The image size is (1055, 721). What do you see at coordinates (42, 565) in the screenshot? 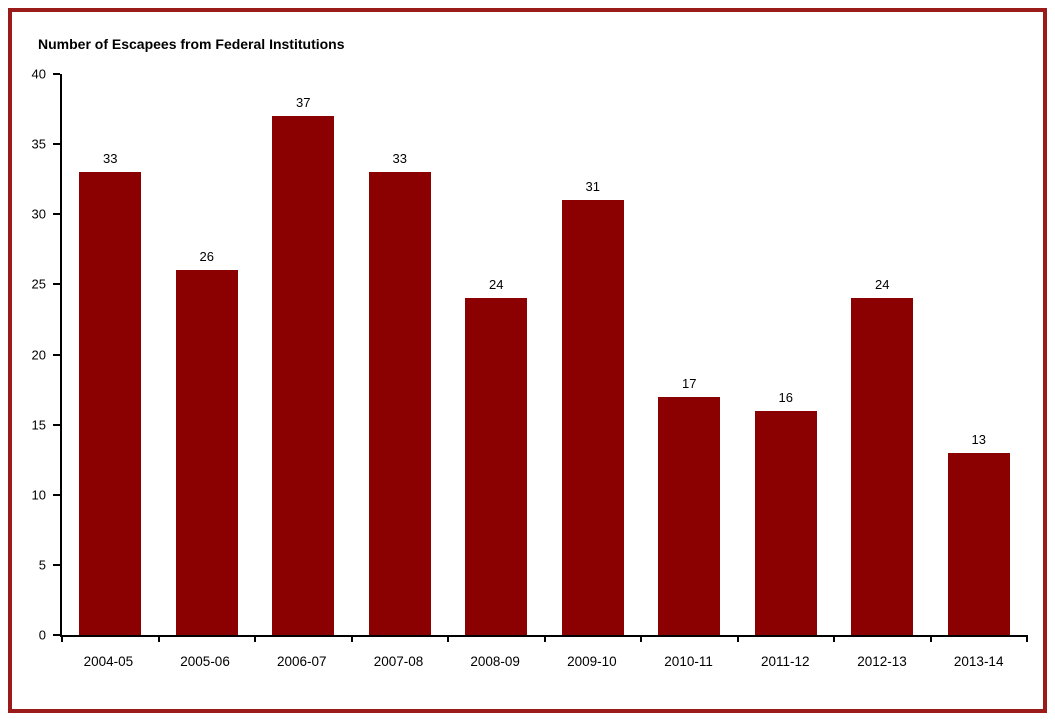
I see `y-axis-tick-label: 5` at bounding box center [42, 565].